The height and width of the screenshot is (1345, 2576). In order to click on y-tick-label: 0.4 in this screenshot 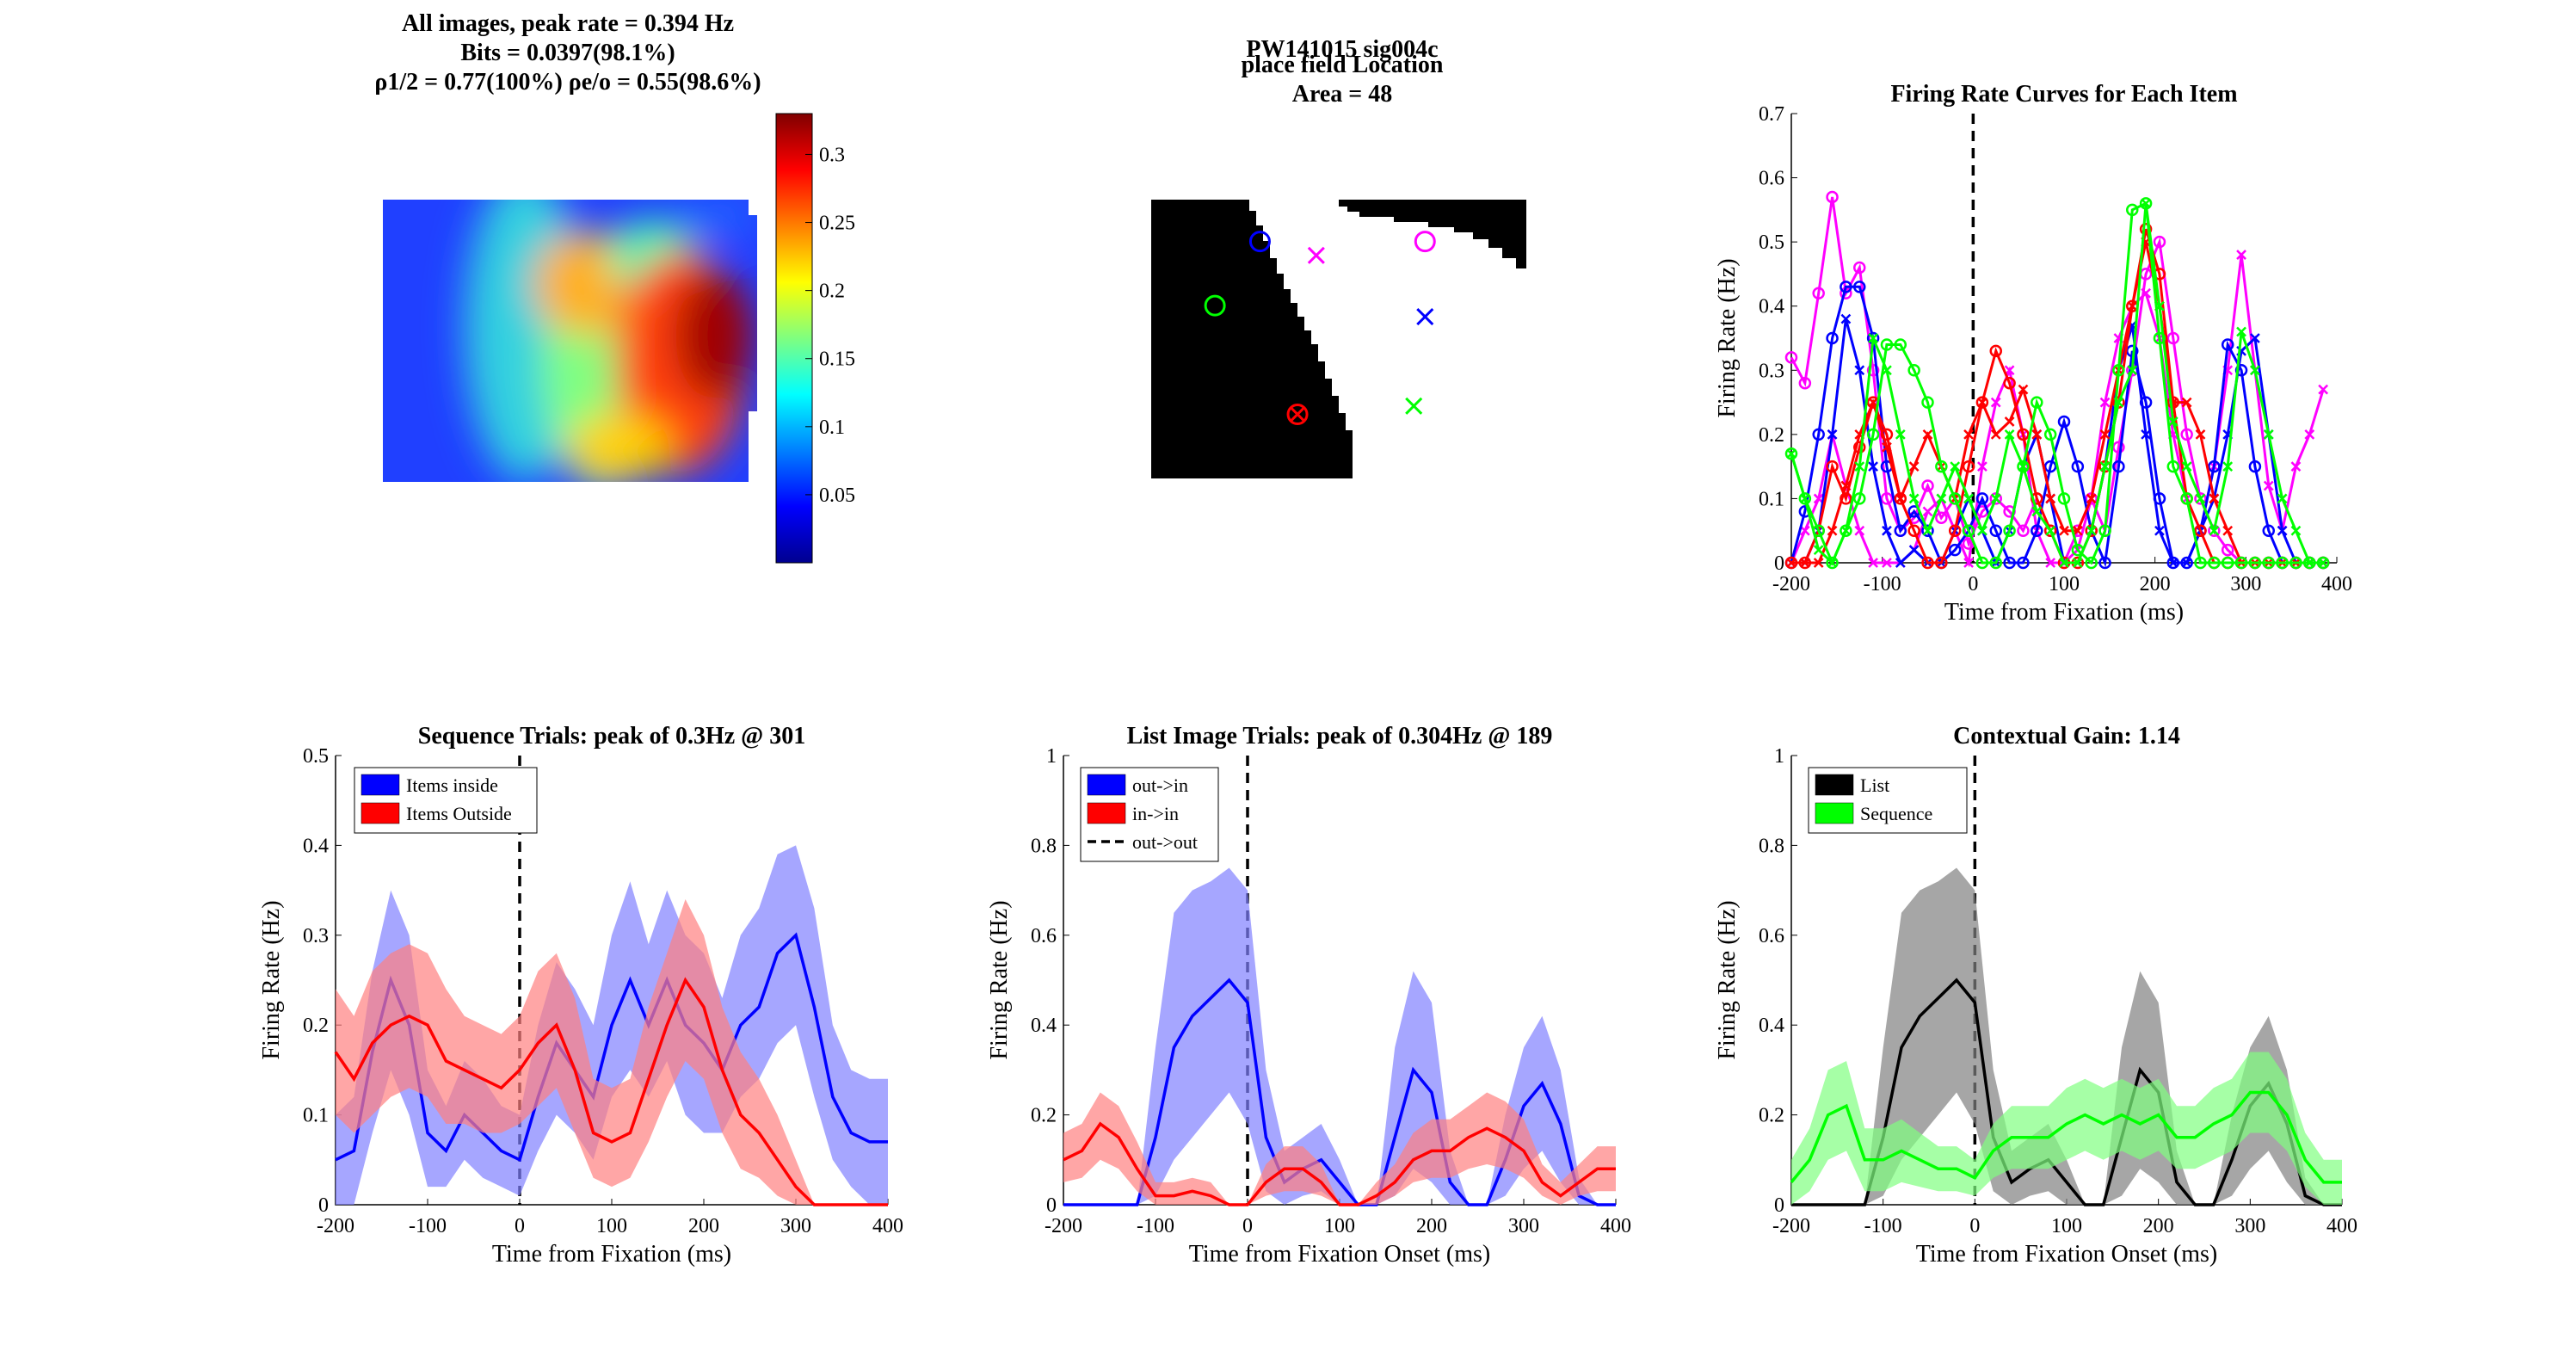, I will do `click(1771, 1026)`.